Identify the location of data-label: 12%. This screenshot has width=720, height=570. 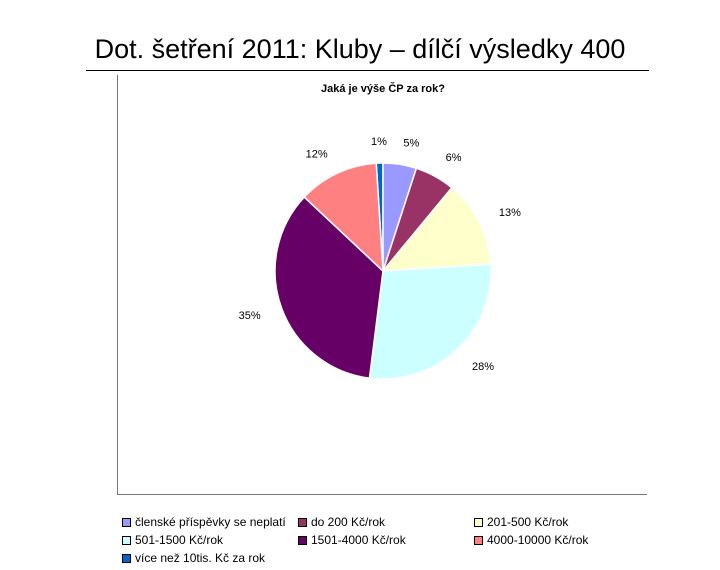
(317, 154).